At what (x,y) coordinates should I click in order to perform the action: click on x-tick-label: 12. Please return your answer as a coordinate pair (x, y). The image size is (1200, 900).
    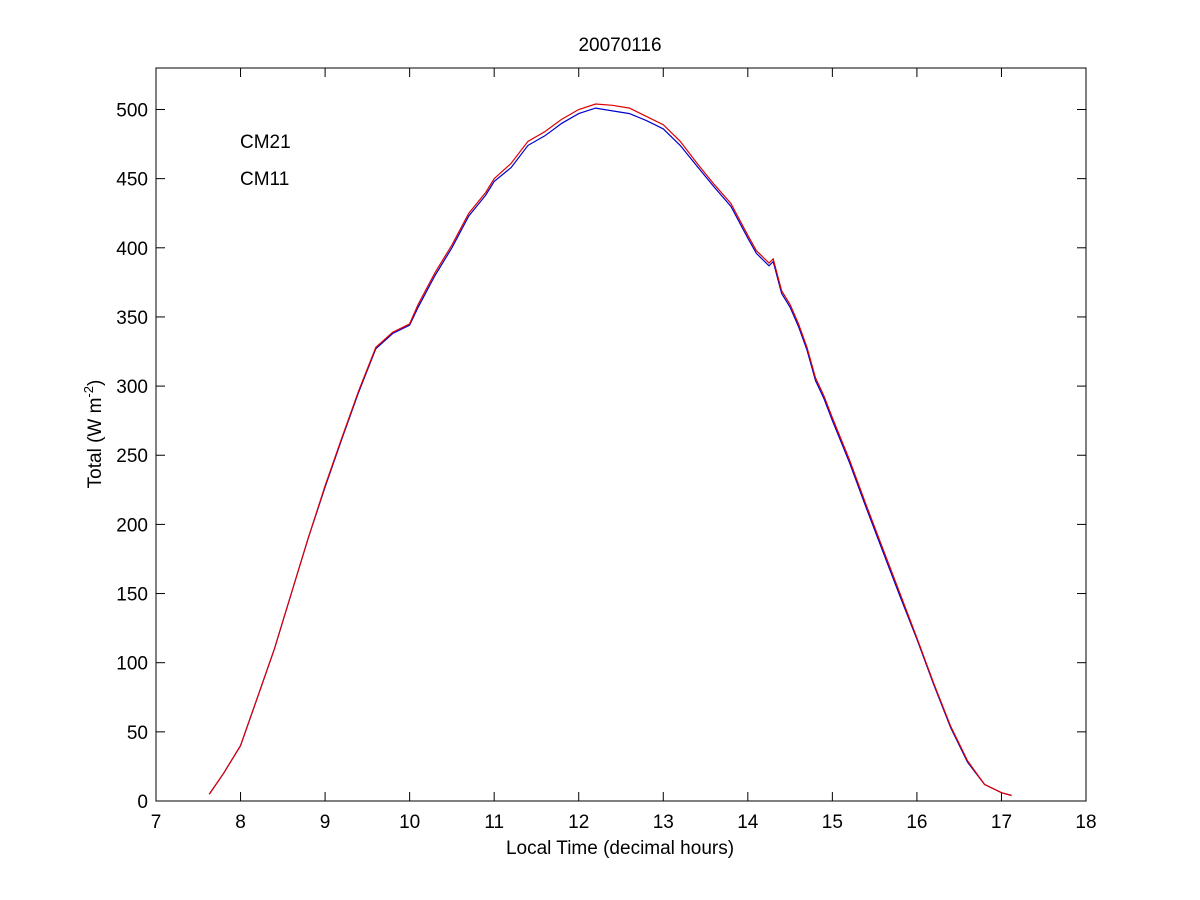
    Looking at the image, I should click on (578, 822).